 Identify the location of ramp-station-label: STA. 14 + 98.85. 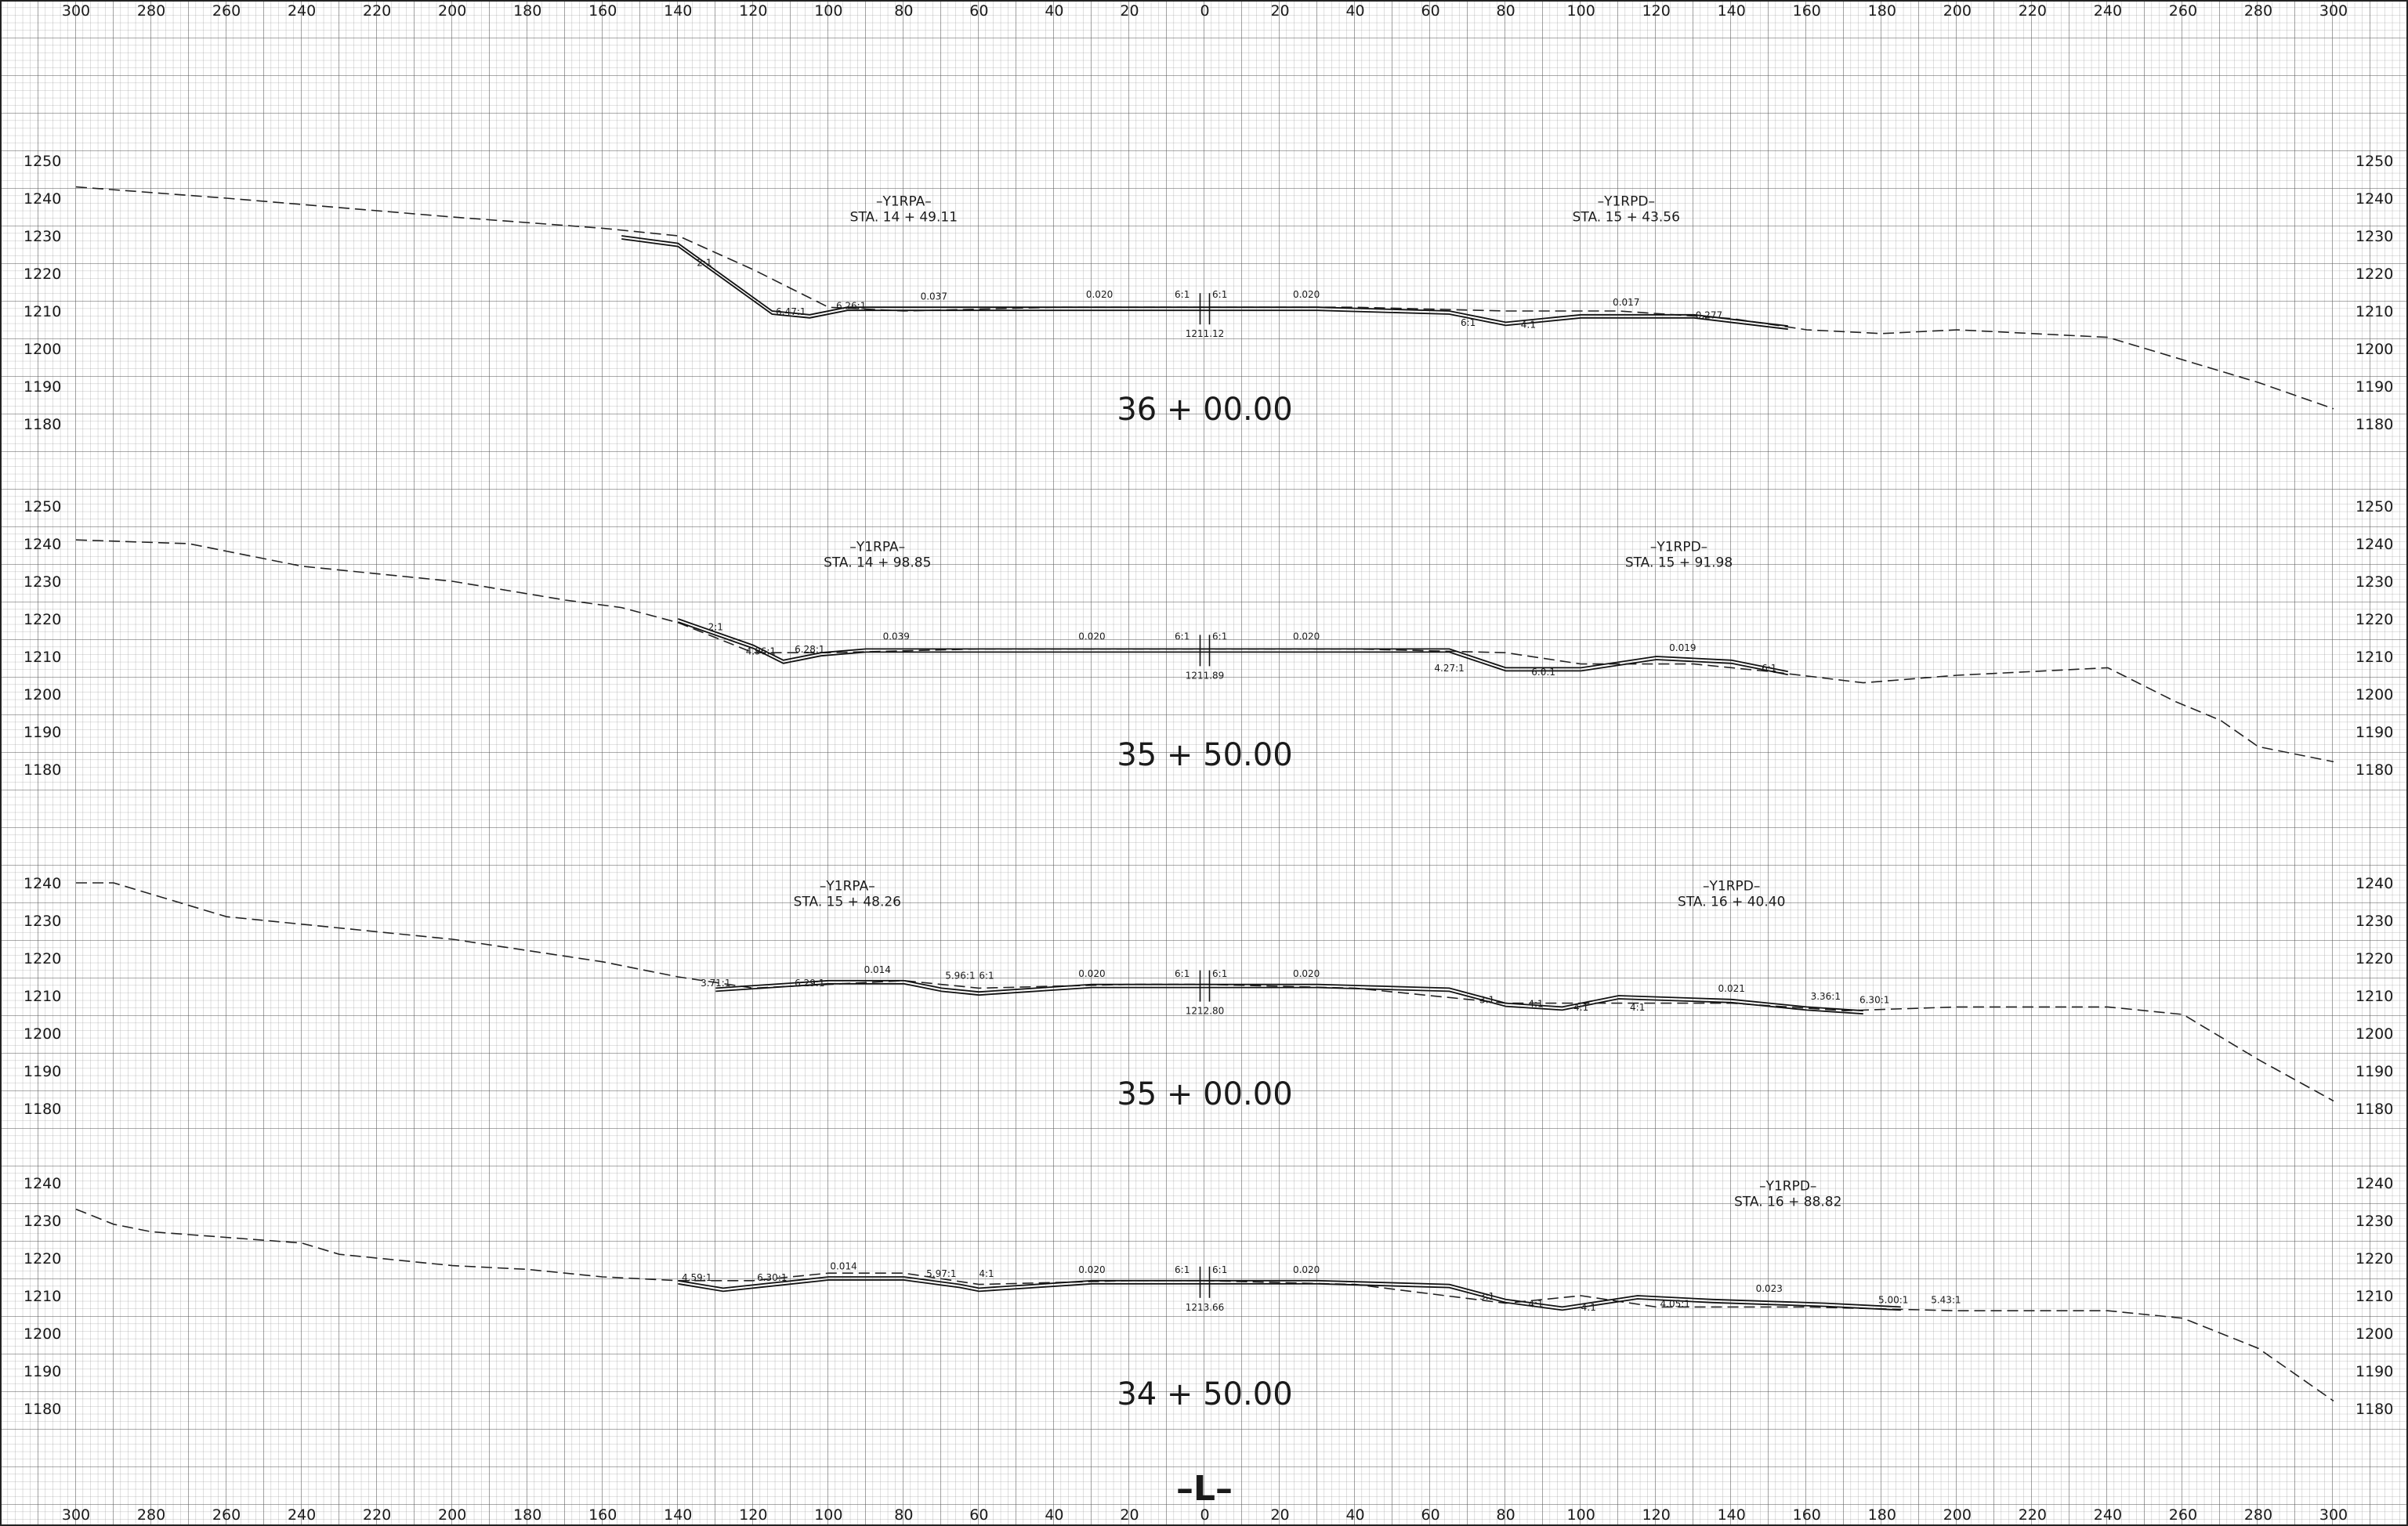
(878, 563).